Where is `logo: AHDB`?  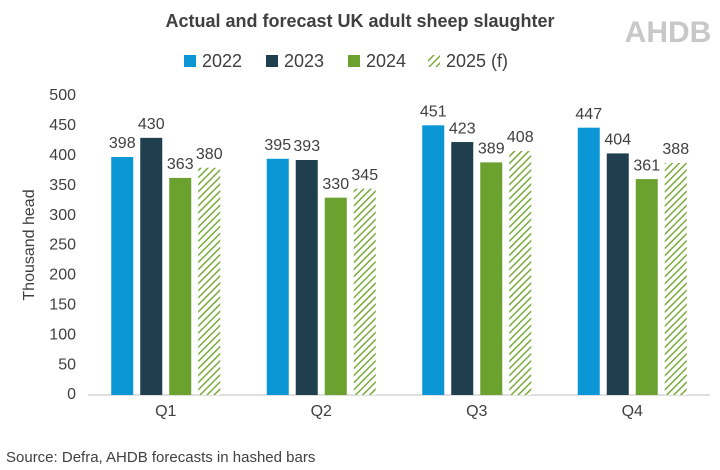
logo: AHDB is located at coordinates (668, 32).